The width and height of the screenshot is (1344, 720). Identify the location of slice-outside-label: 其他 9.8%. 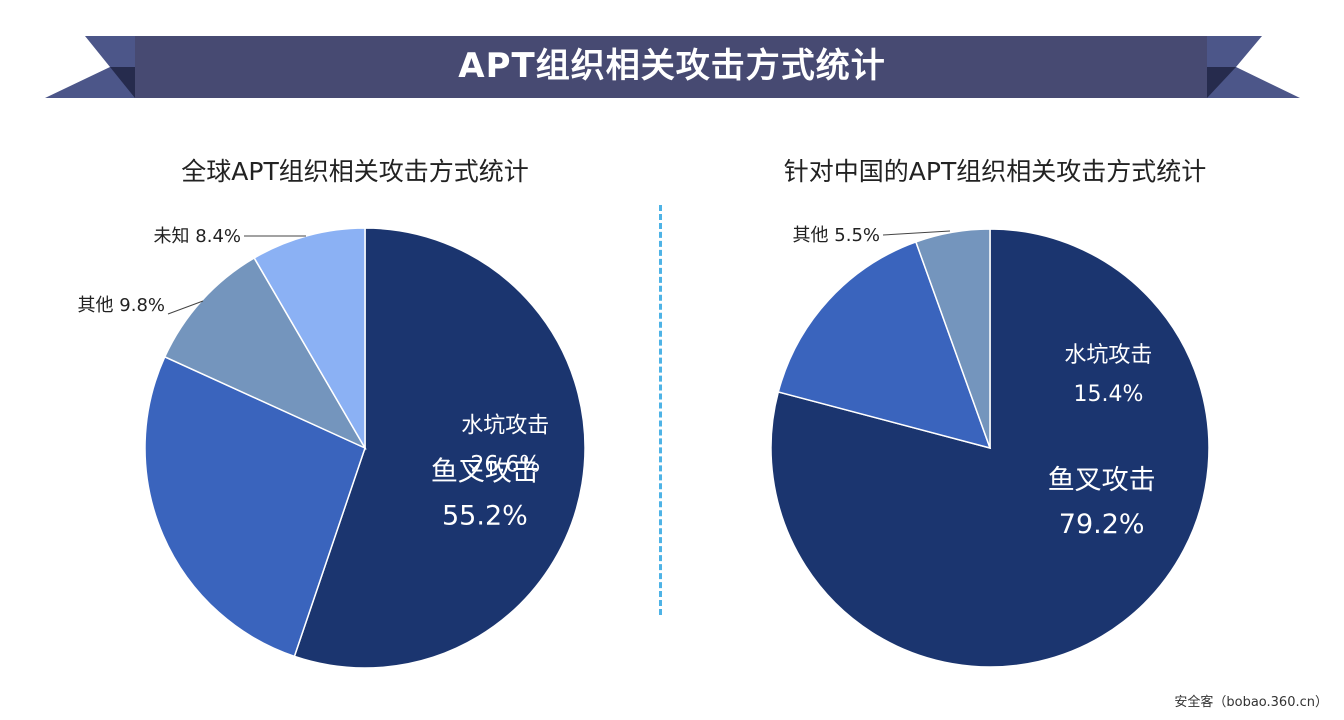
(121, 305).